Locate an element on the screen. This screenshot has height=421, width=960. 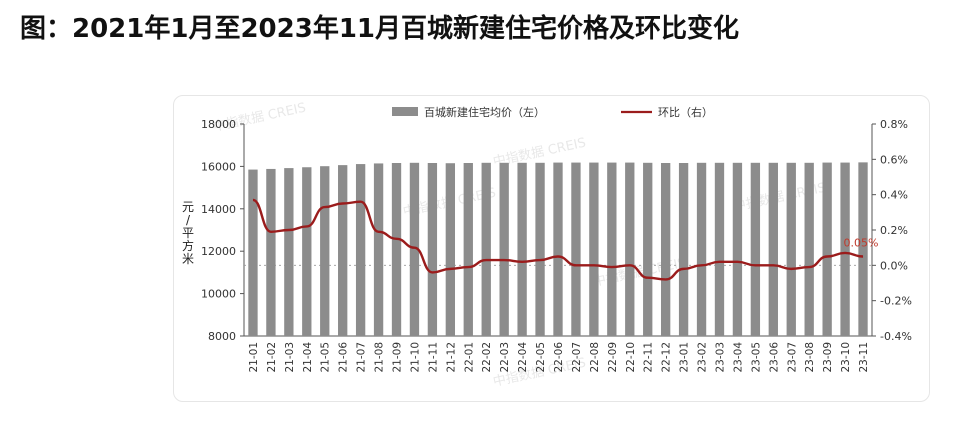
y-axis-label-char: / is located at coordinates (188, 220).